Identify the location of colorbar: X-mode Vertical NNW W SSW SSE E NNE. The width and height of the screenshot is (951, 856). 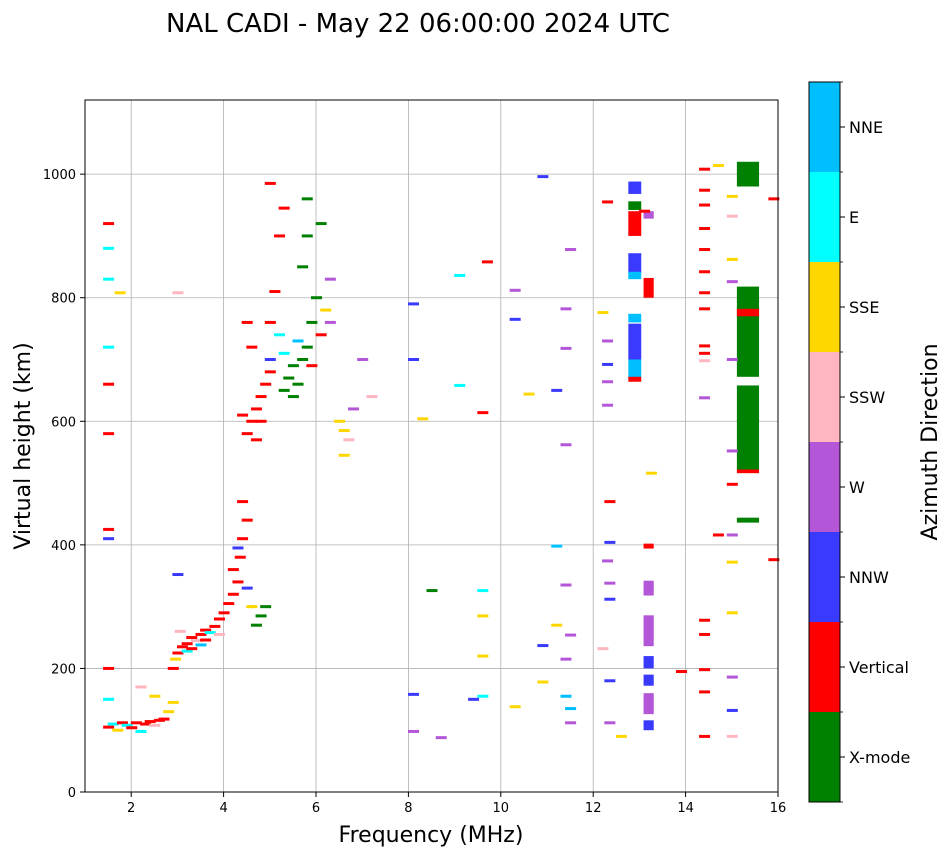
(859, 442).